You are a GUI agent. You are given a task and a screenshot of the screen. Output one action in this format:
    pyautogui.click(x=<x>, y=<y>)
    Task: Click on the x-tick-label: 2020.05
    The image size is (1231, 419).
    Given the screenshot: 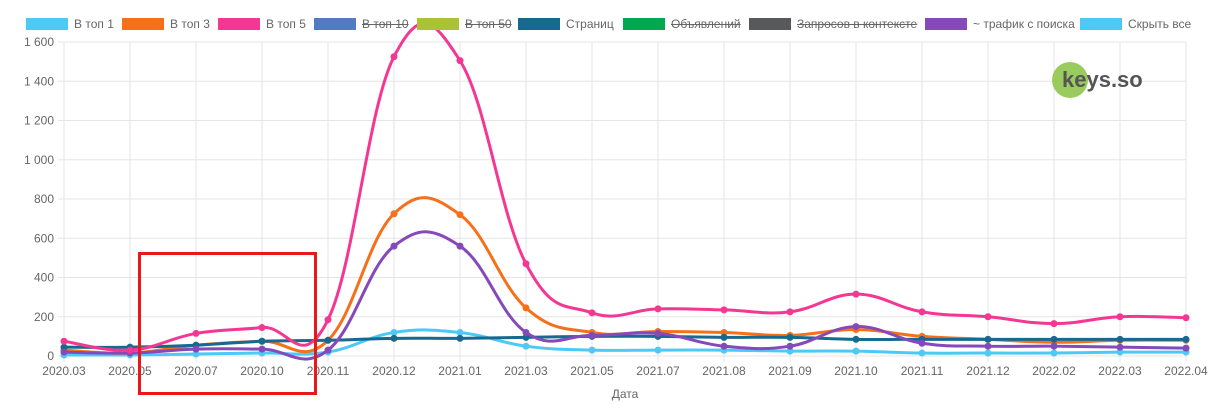 What is the action you would take?
    pyautogui.click(x=130, y=371)
    